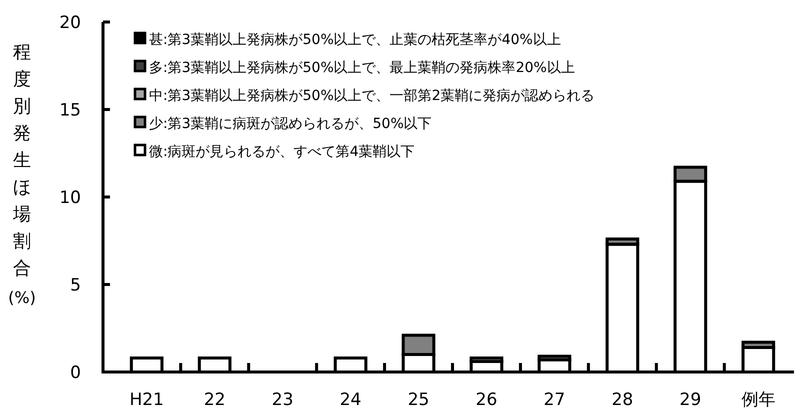 The image size is (798, 417). Describe the element at coordinates (487, 400) in the screenshot. I see `x-tick-label: 26` at that location.